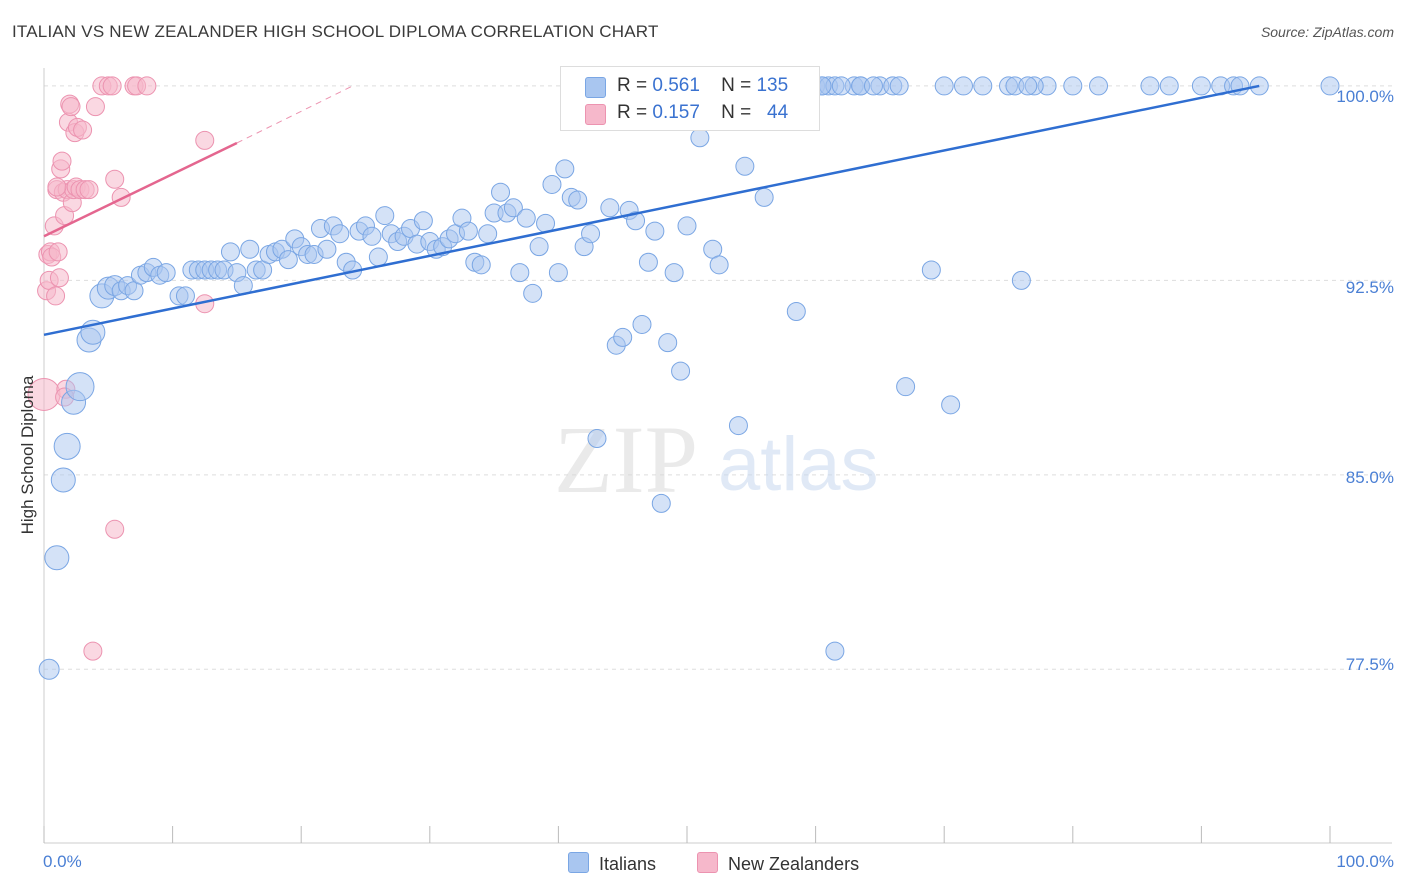  Describe the element at coordinates (62, 861) in the screenshot. I see `x-tick-label-min: 0.0%` at that location.